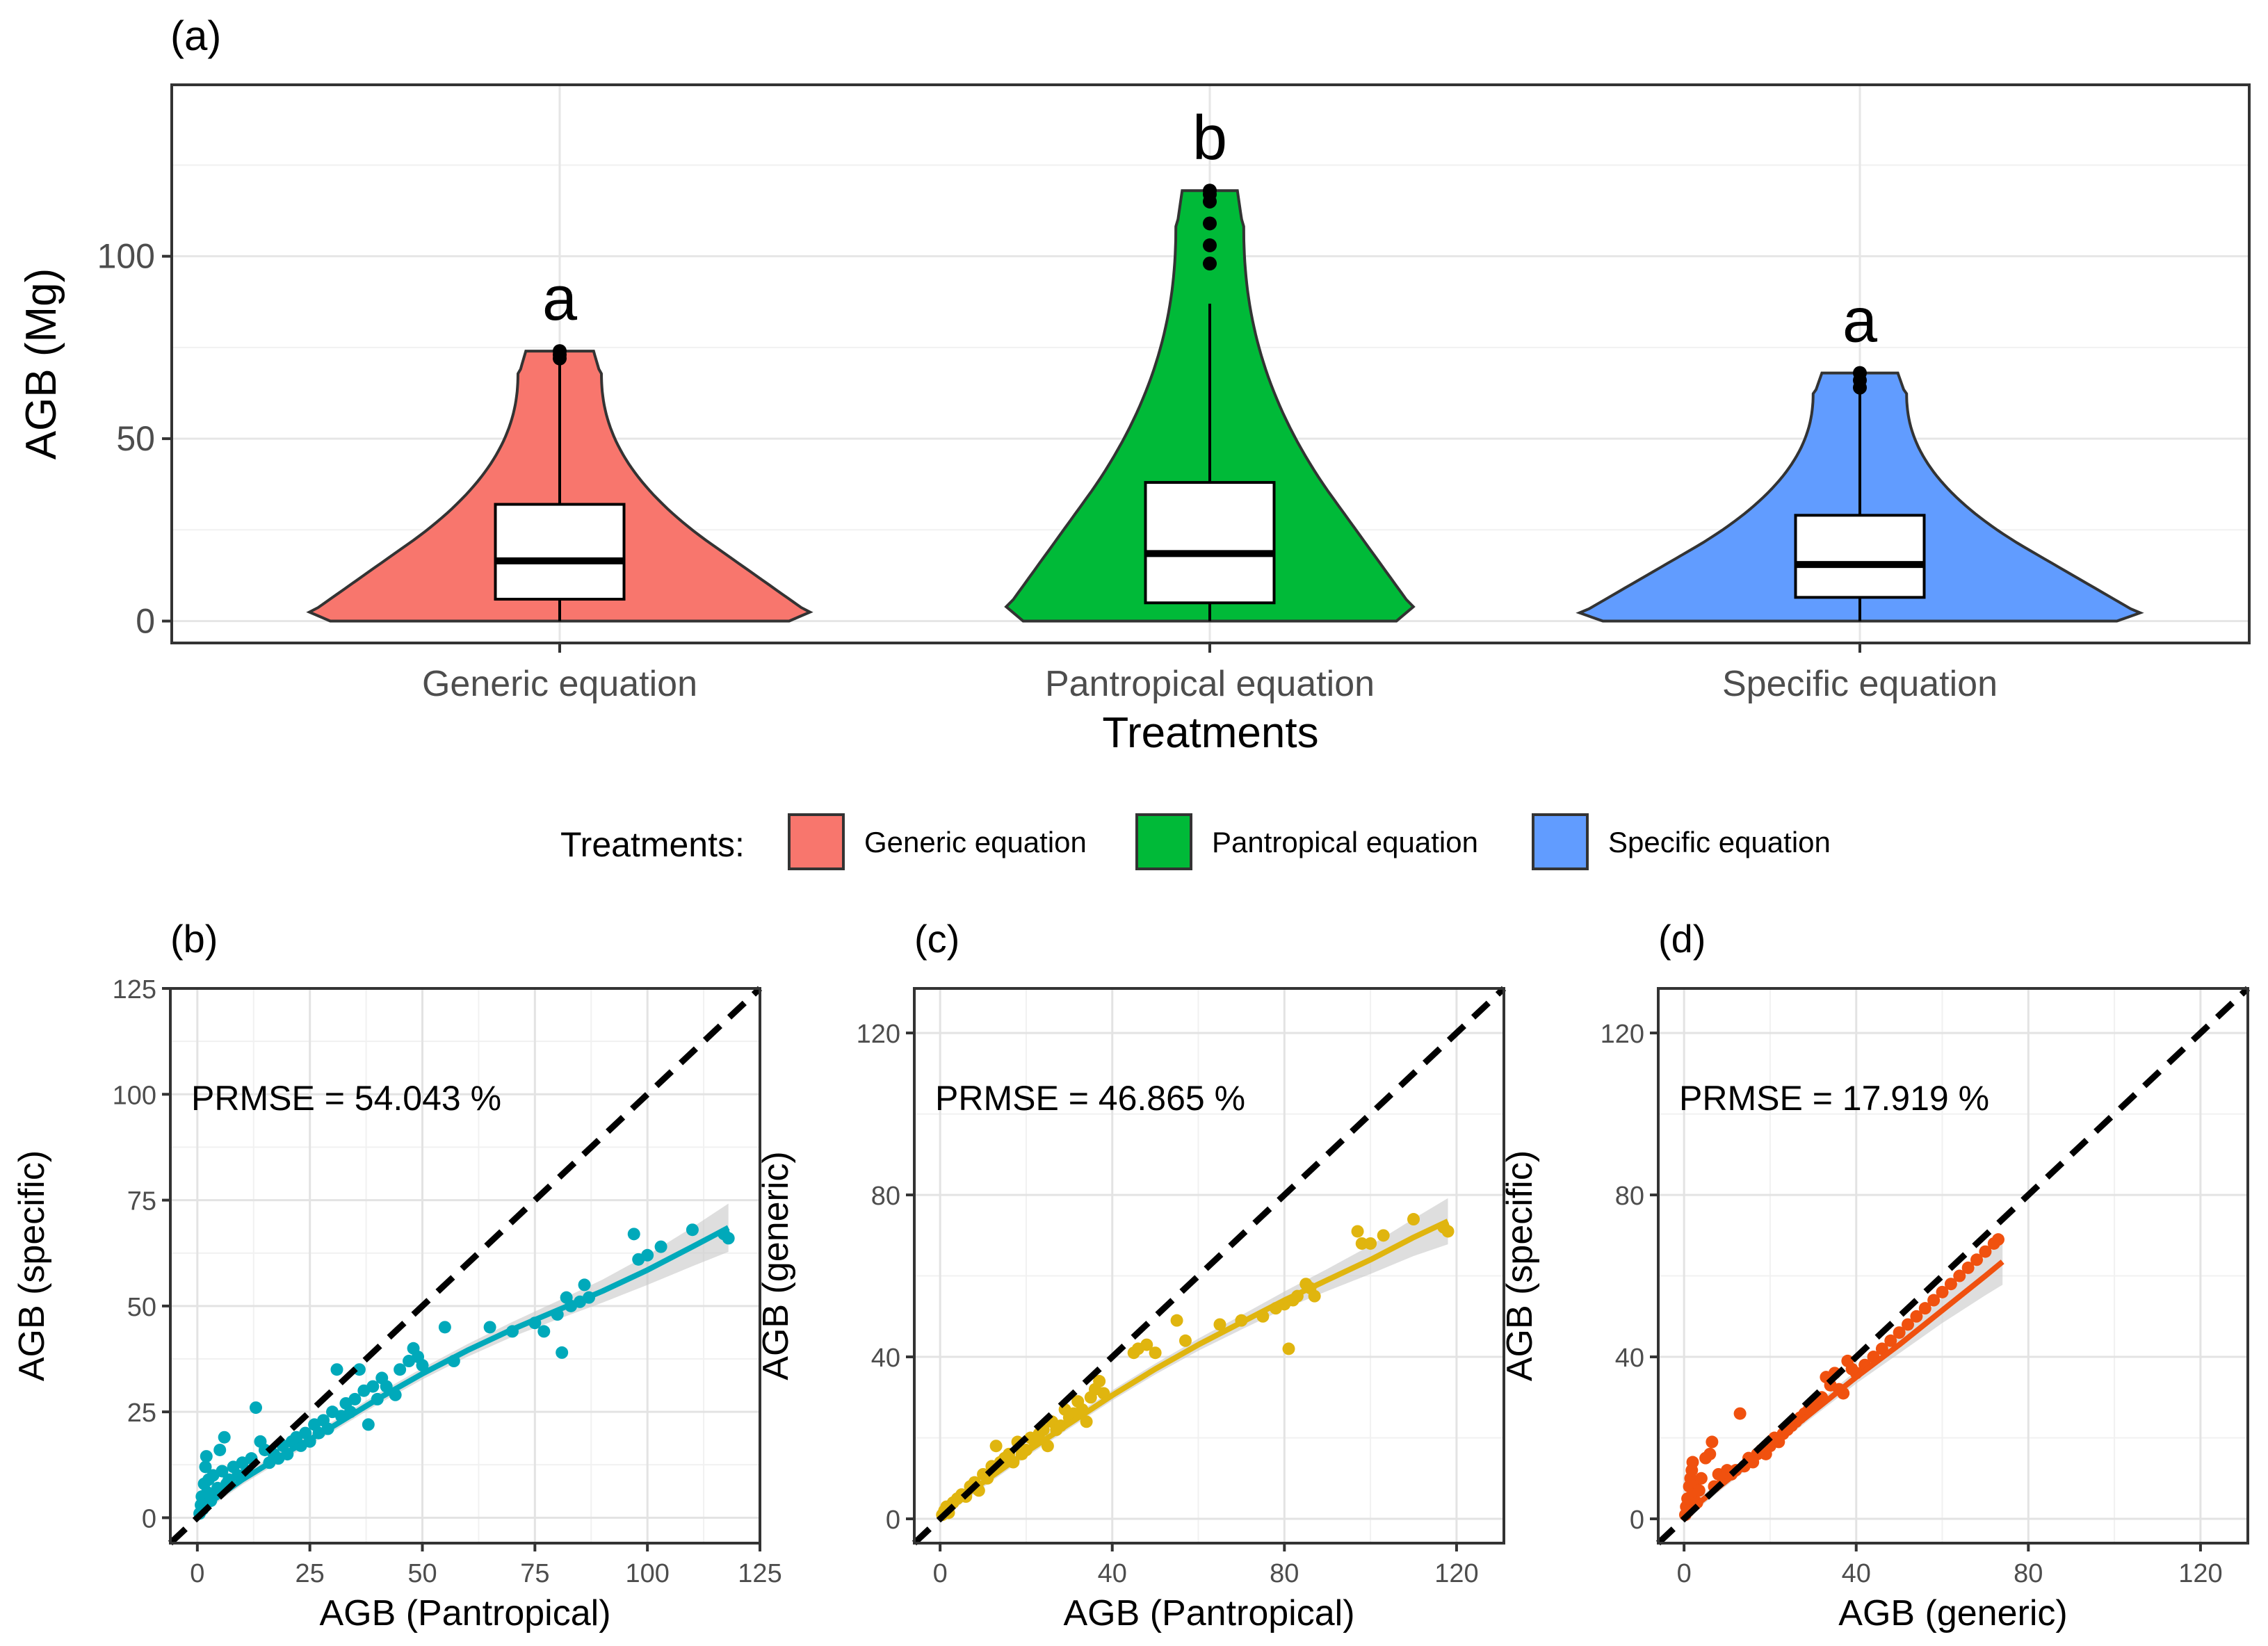  I want to click on y-tick-label: 75, so click(141, 1201).